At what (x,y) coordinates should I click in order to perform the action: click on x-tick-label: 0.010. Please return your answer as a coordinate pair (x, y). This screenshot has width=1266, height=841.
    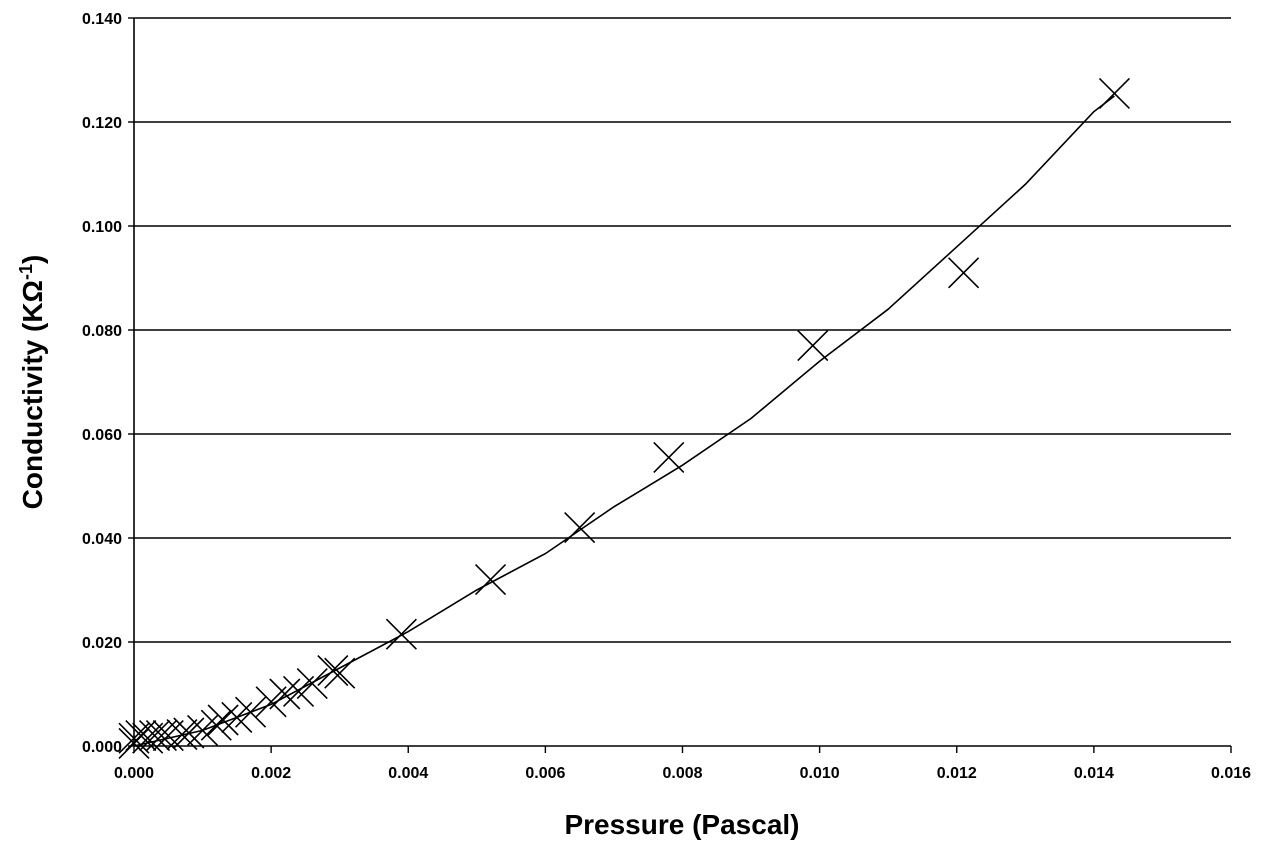
    Looking at the image, I should click on (820, 773).